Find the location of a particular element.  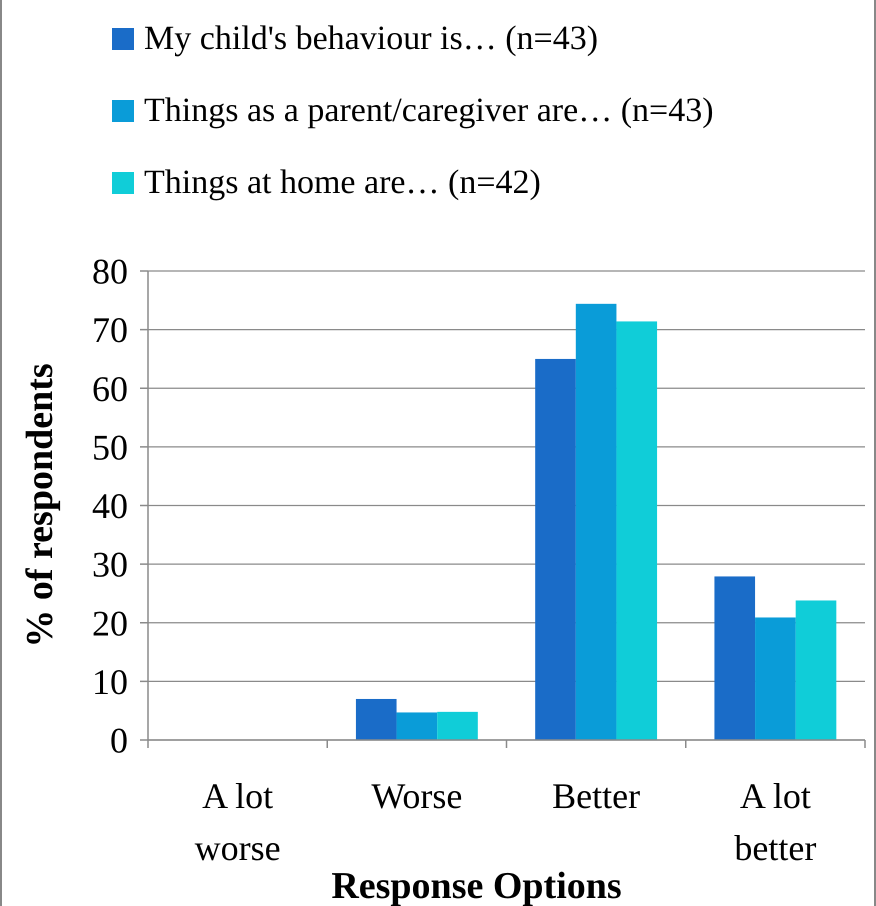

y-tick-label: 80 is located at coordinates (110, 272).